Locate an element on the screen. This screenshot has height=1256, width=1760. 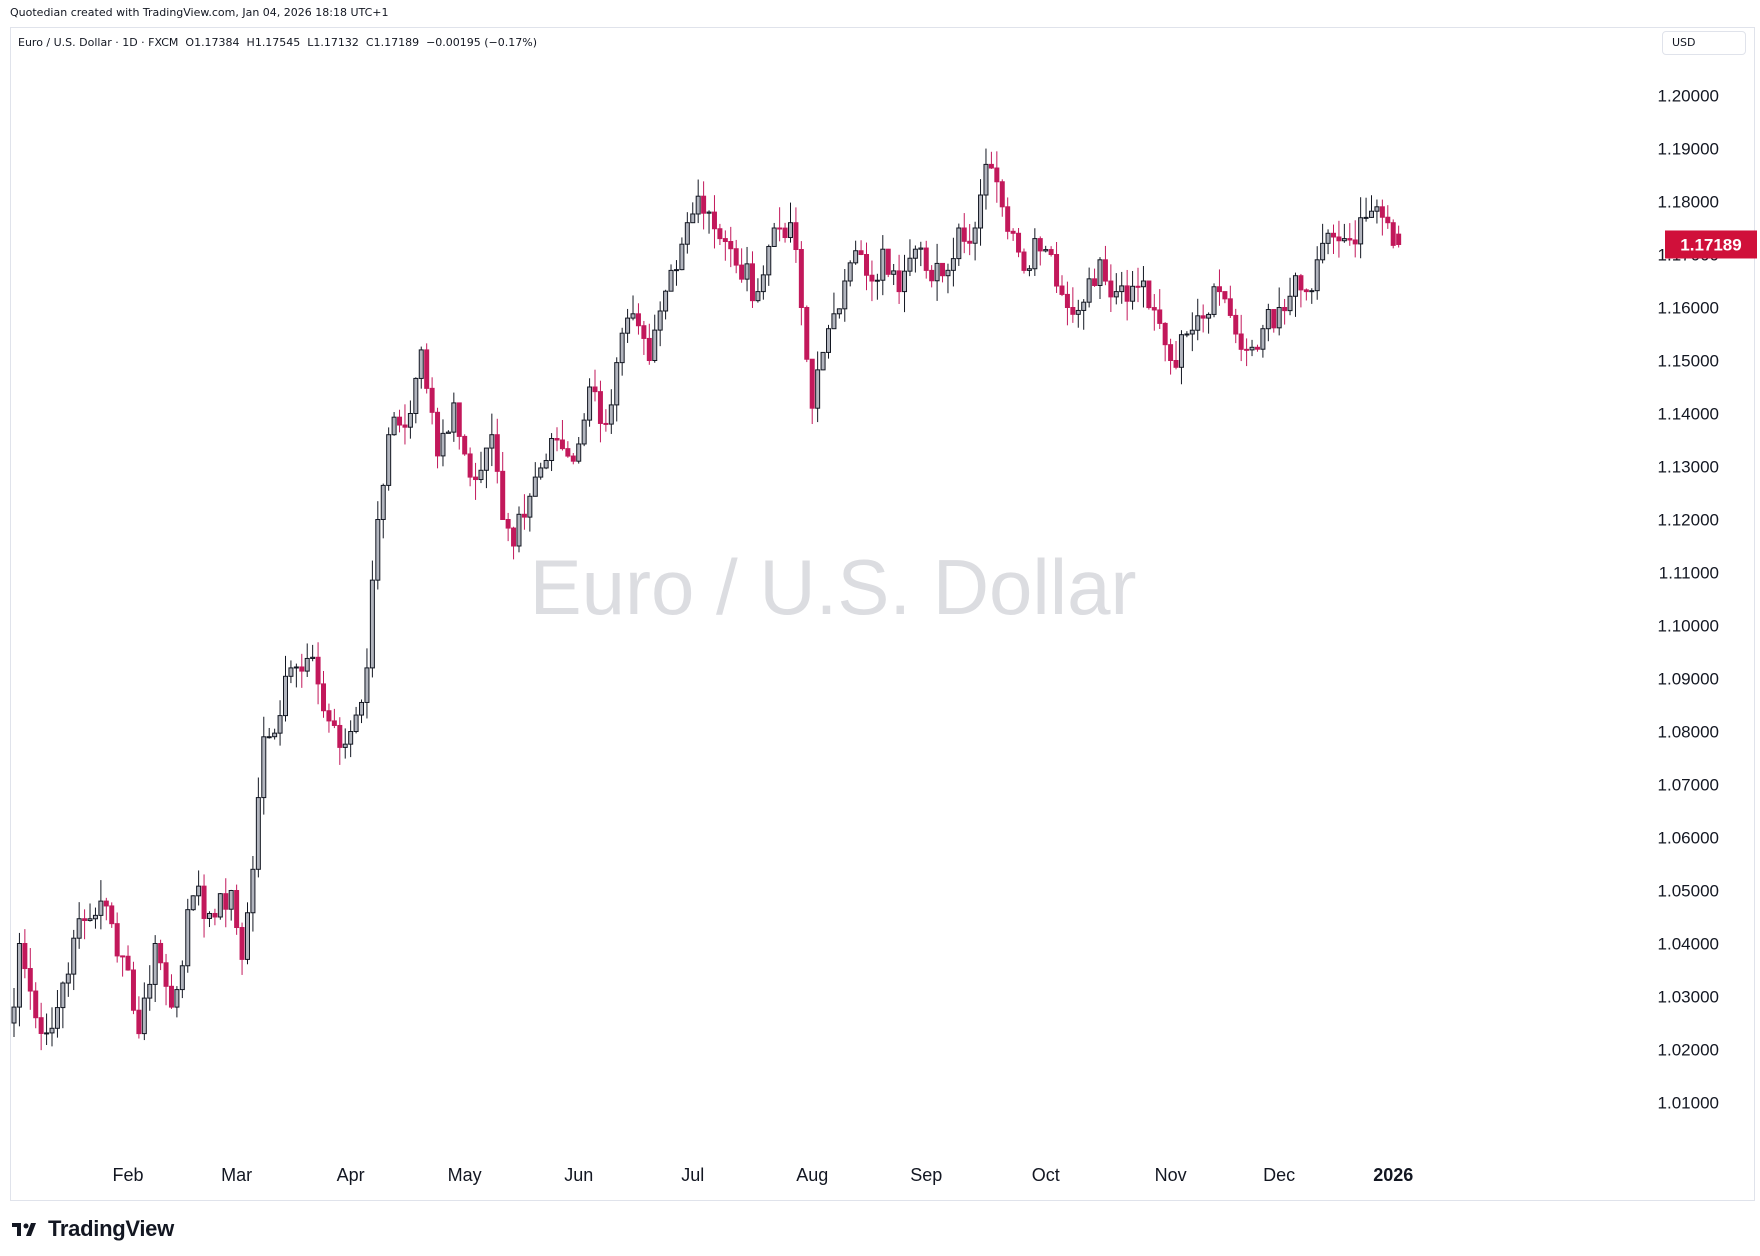
y-tick-label: 1.11000 is located at coordinates (1689, 573).